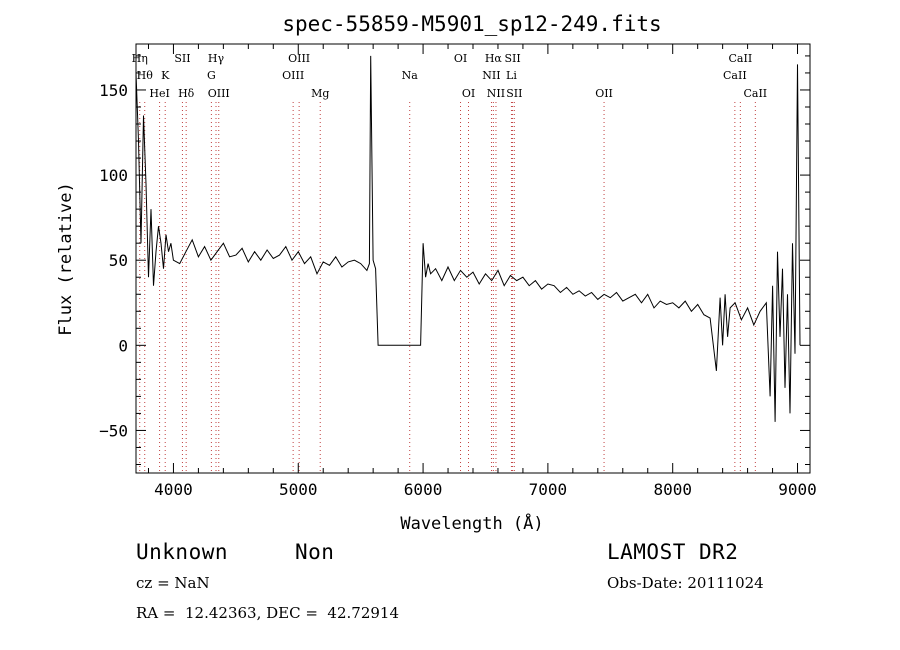  I want to click on y-tick-label: −50, so click(113, 430).